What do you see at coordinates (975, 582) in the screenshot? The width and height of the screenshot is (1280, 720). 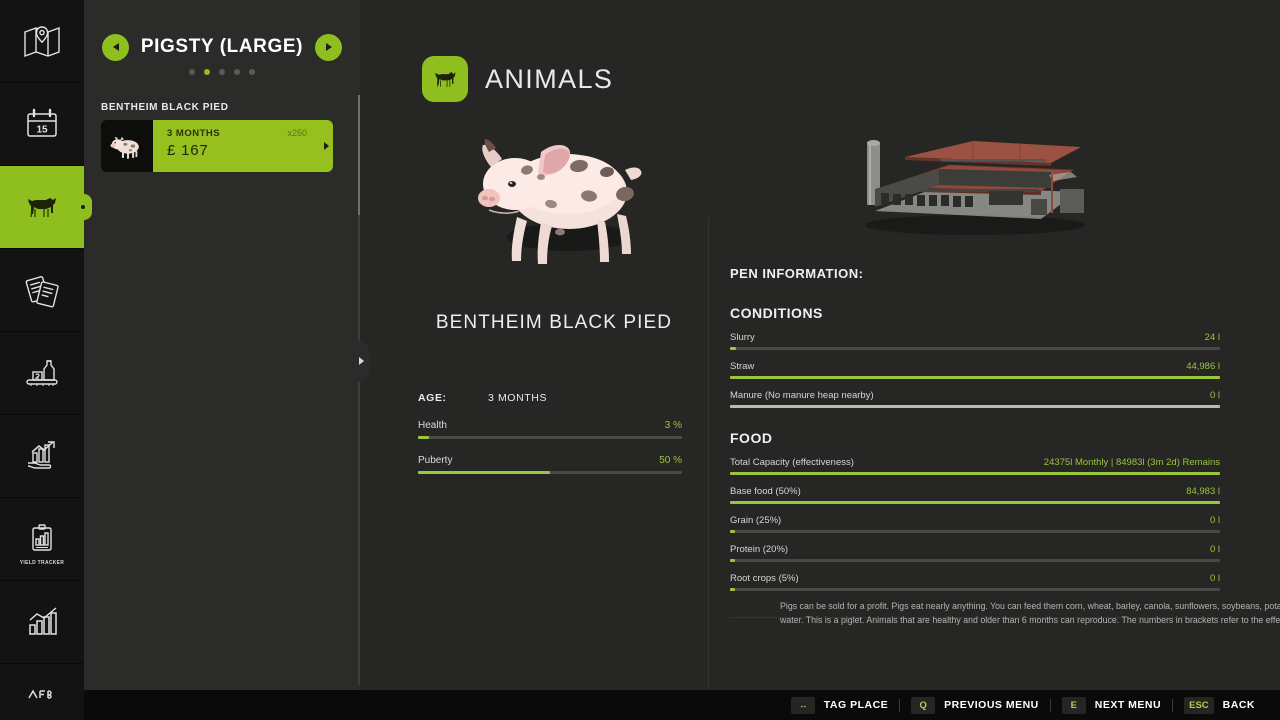 I see `food-root-crops: Root crops (5%) 0 l` at bounding box center [975, 582].